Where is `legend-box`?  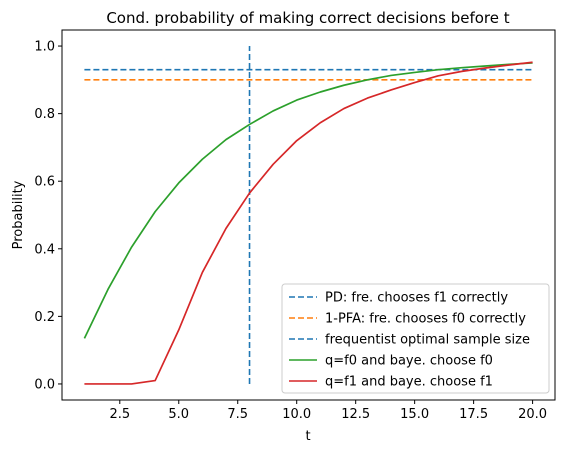
legend-box is located at coordinates (415, 338).